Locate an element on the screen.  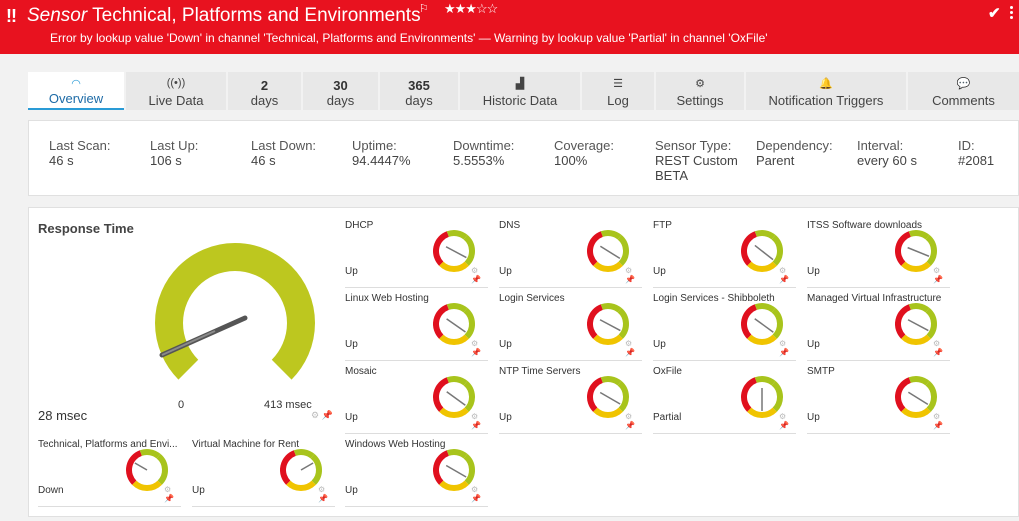
channel-gauge: Windows Web Hosting Up ⚙ 📌 is located at coordinates (416, 473).